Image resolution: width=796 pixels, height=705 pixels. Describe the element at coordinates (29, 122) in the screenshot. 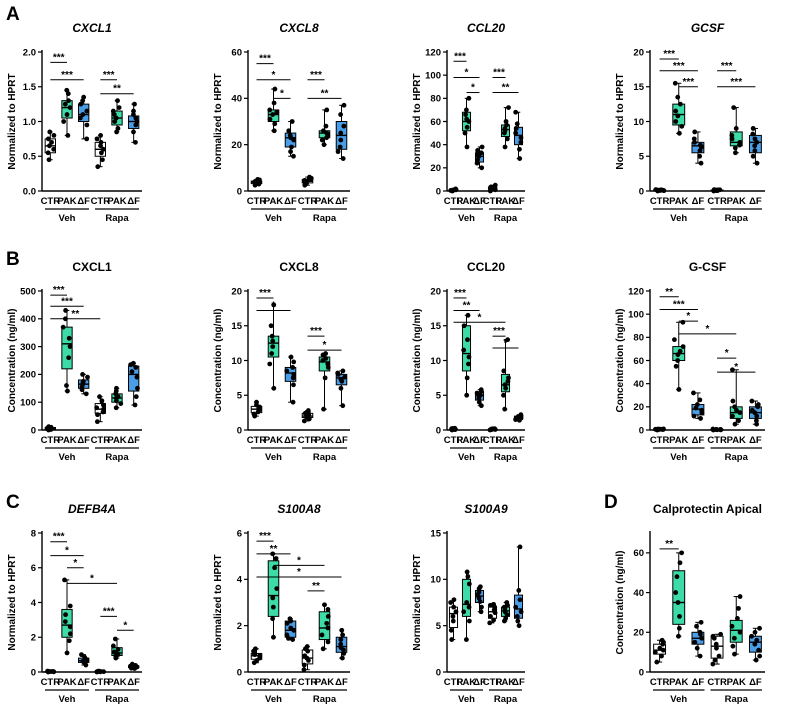

I see `y-tick-label: 1.0` at that location.